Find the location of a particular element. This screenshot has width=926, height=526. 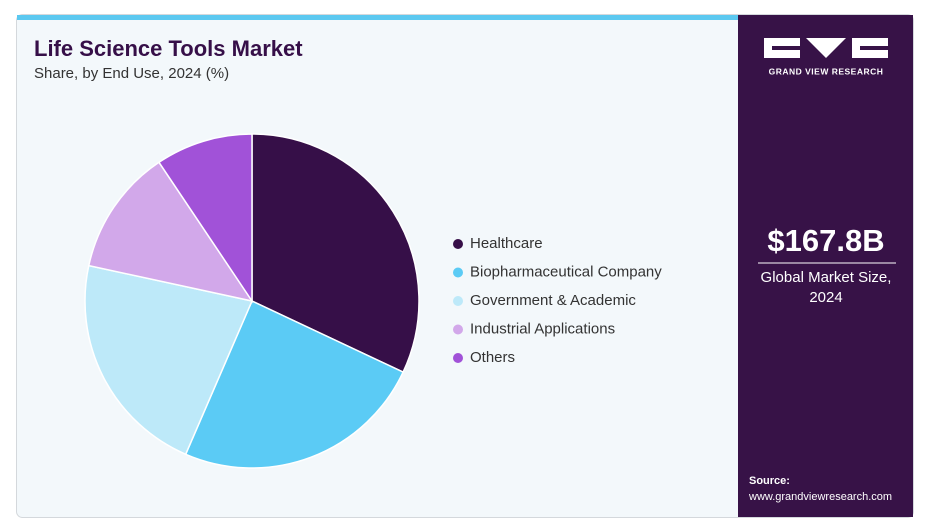

logo is located at coordinates (826, 48).